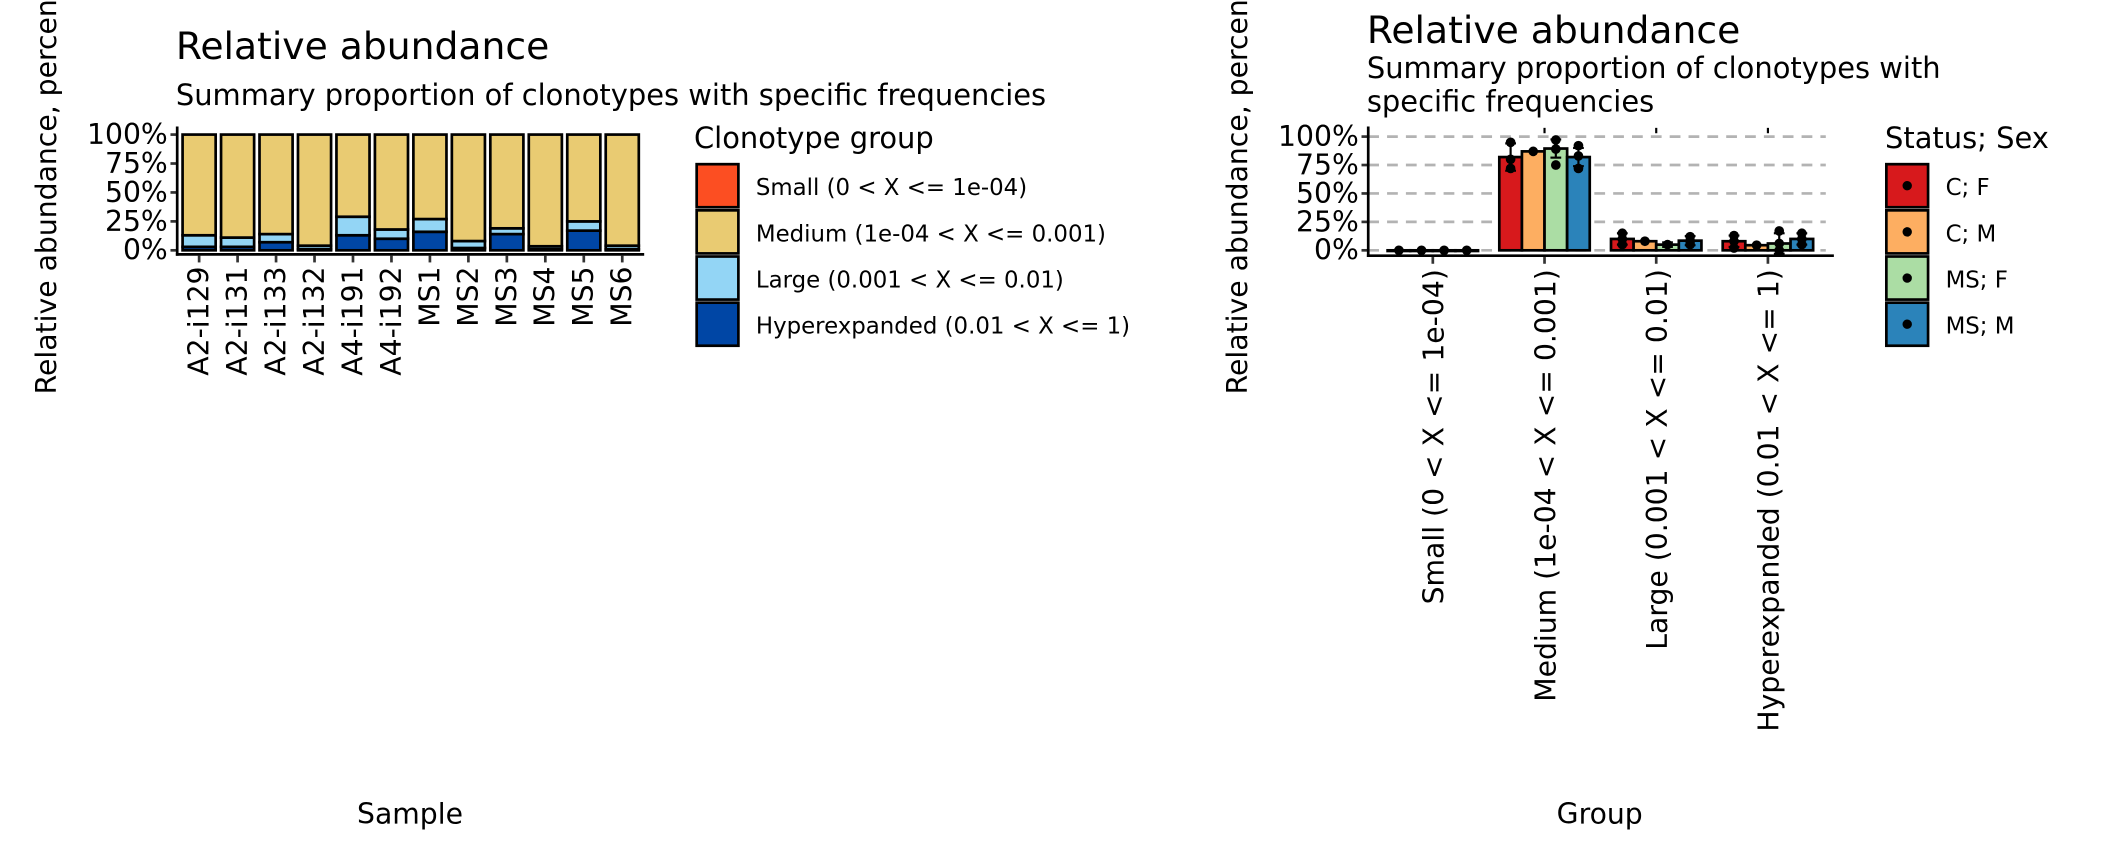  I want to click on x-tick-label: Medium (1e-04 < X <= 0.001), so click(1545, 485).